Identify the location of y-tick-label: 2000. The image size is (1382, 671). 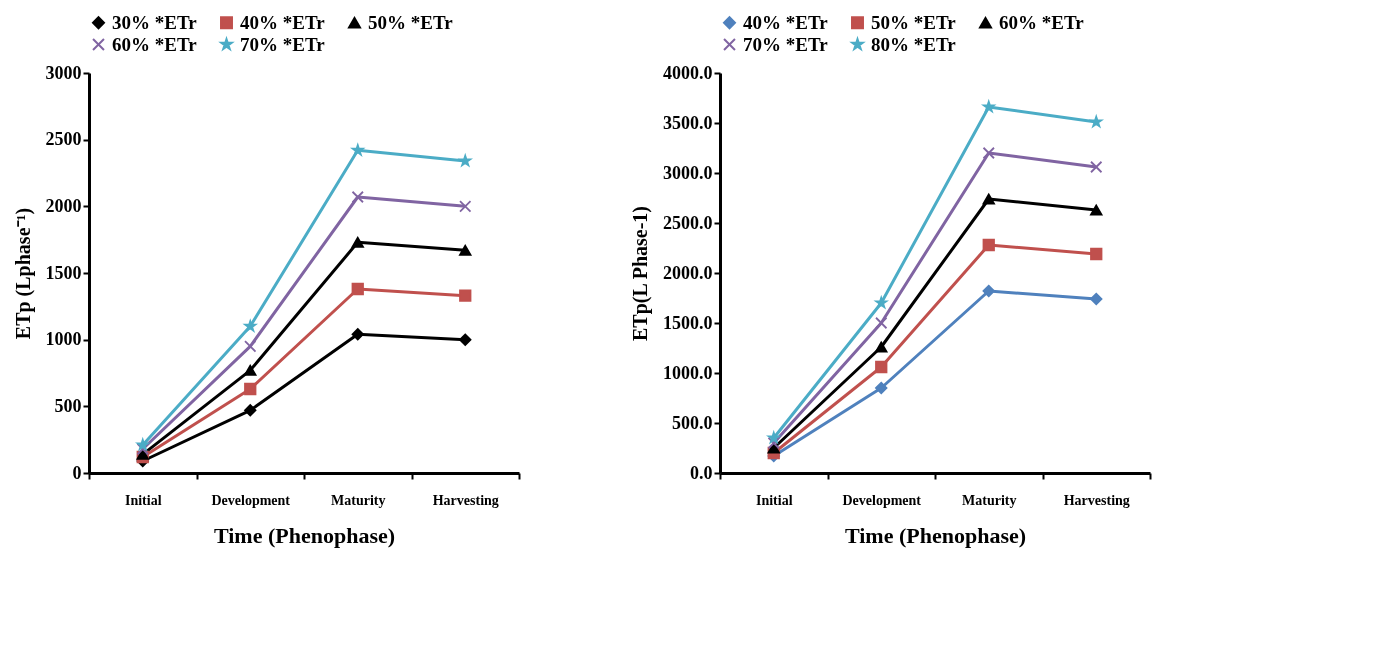
(63, 205).